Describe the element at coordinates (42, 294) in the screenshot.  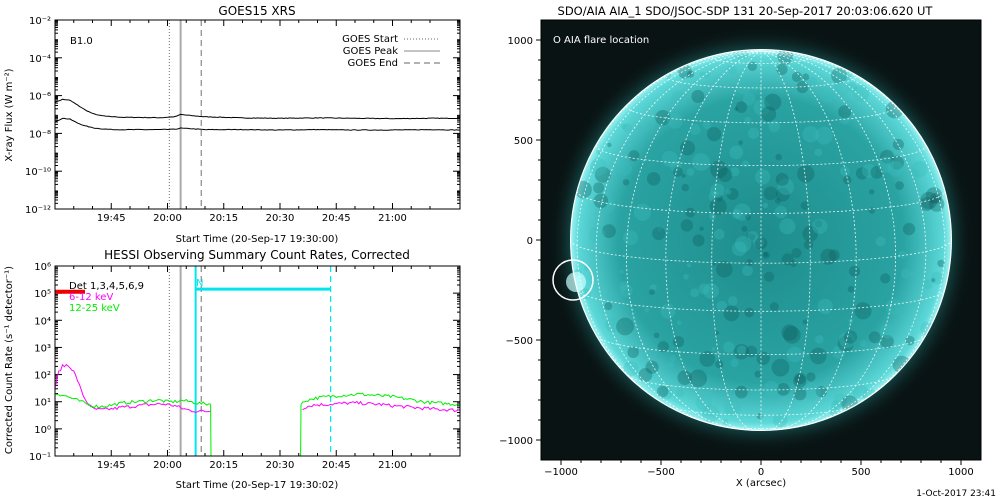
I see `y-tick-label: 10⁵` at that location.